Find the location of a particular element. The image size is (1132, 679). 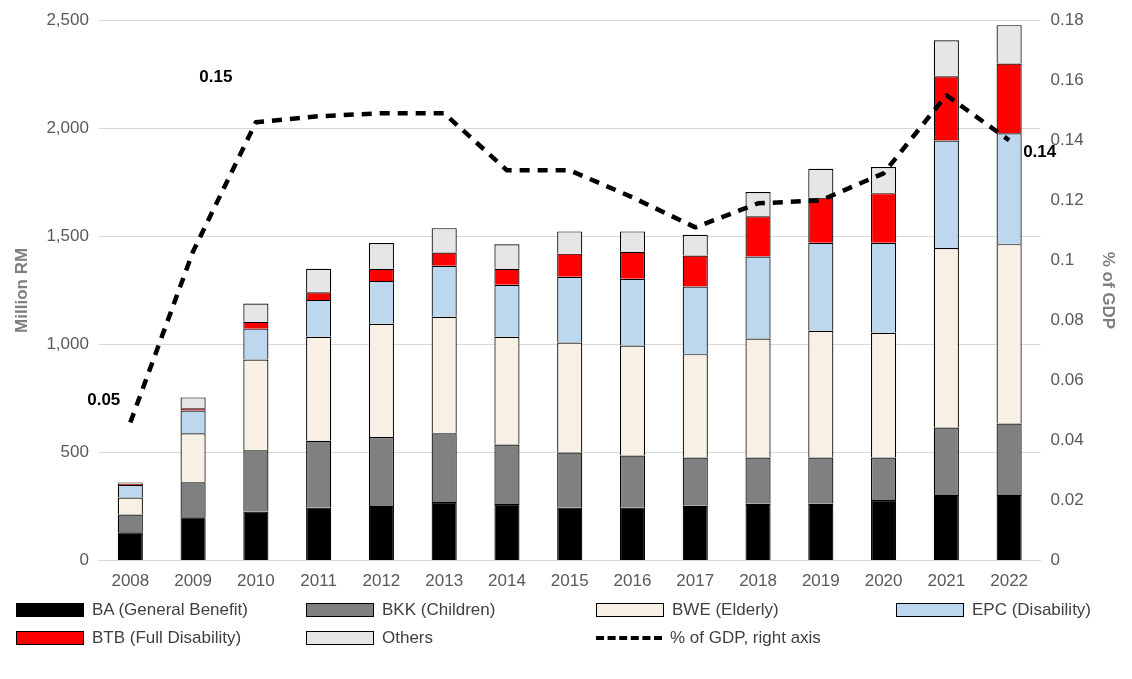

x-tick-label: 2012 is located at coordinates (381, 581).